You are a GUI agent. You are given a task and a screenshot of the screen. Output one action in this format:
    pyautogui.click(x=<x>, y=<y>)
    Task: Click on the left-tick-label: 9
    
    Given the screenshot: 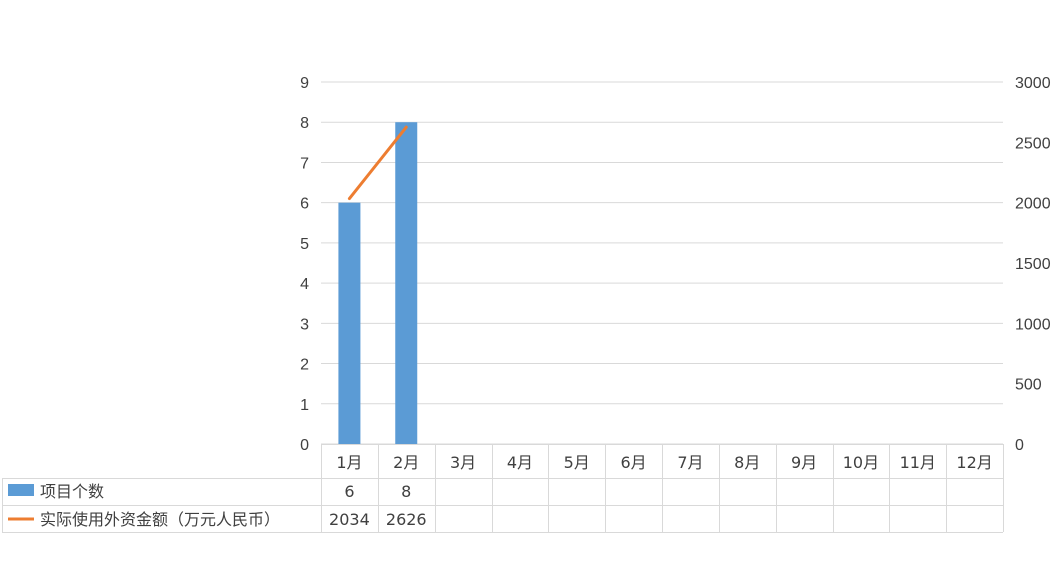 What is the action you would take?
    pyautogui.click(x=304, y=83)
    